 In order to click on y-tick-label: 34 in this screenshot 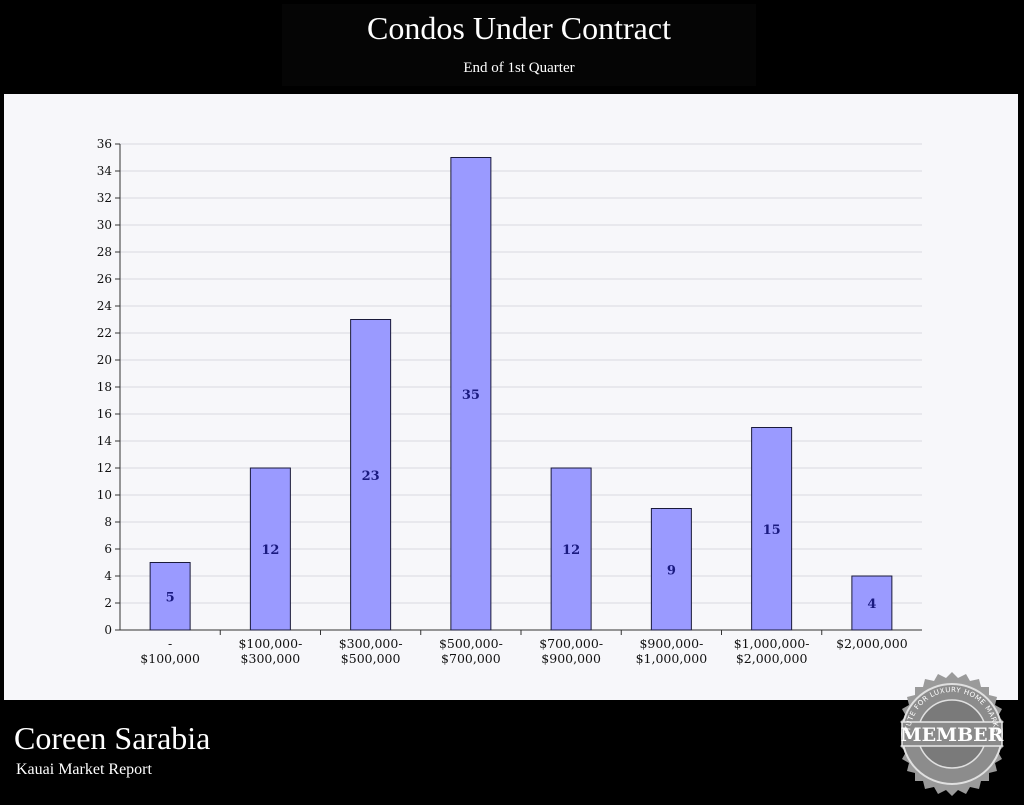, I will do `click(105, 171)`.